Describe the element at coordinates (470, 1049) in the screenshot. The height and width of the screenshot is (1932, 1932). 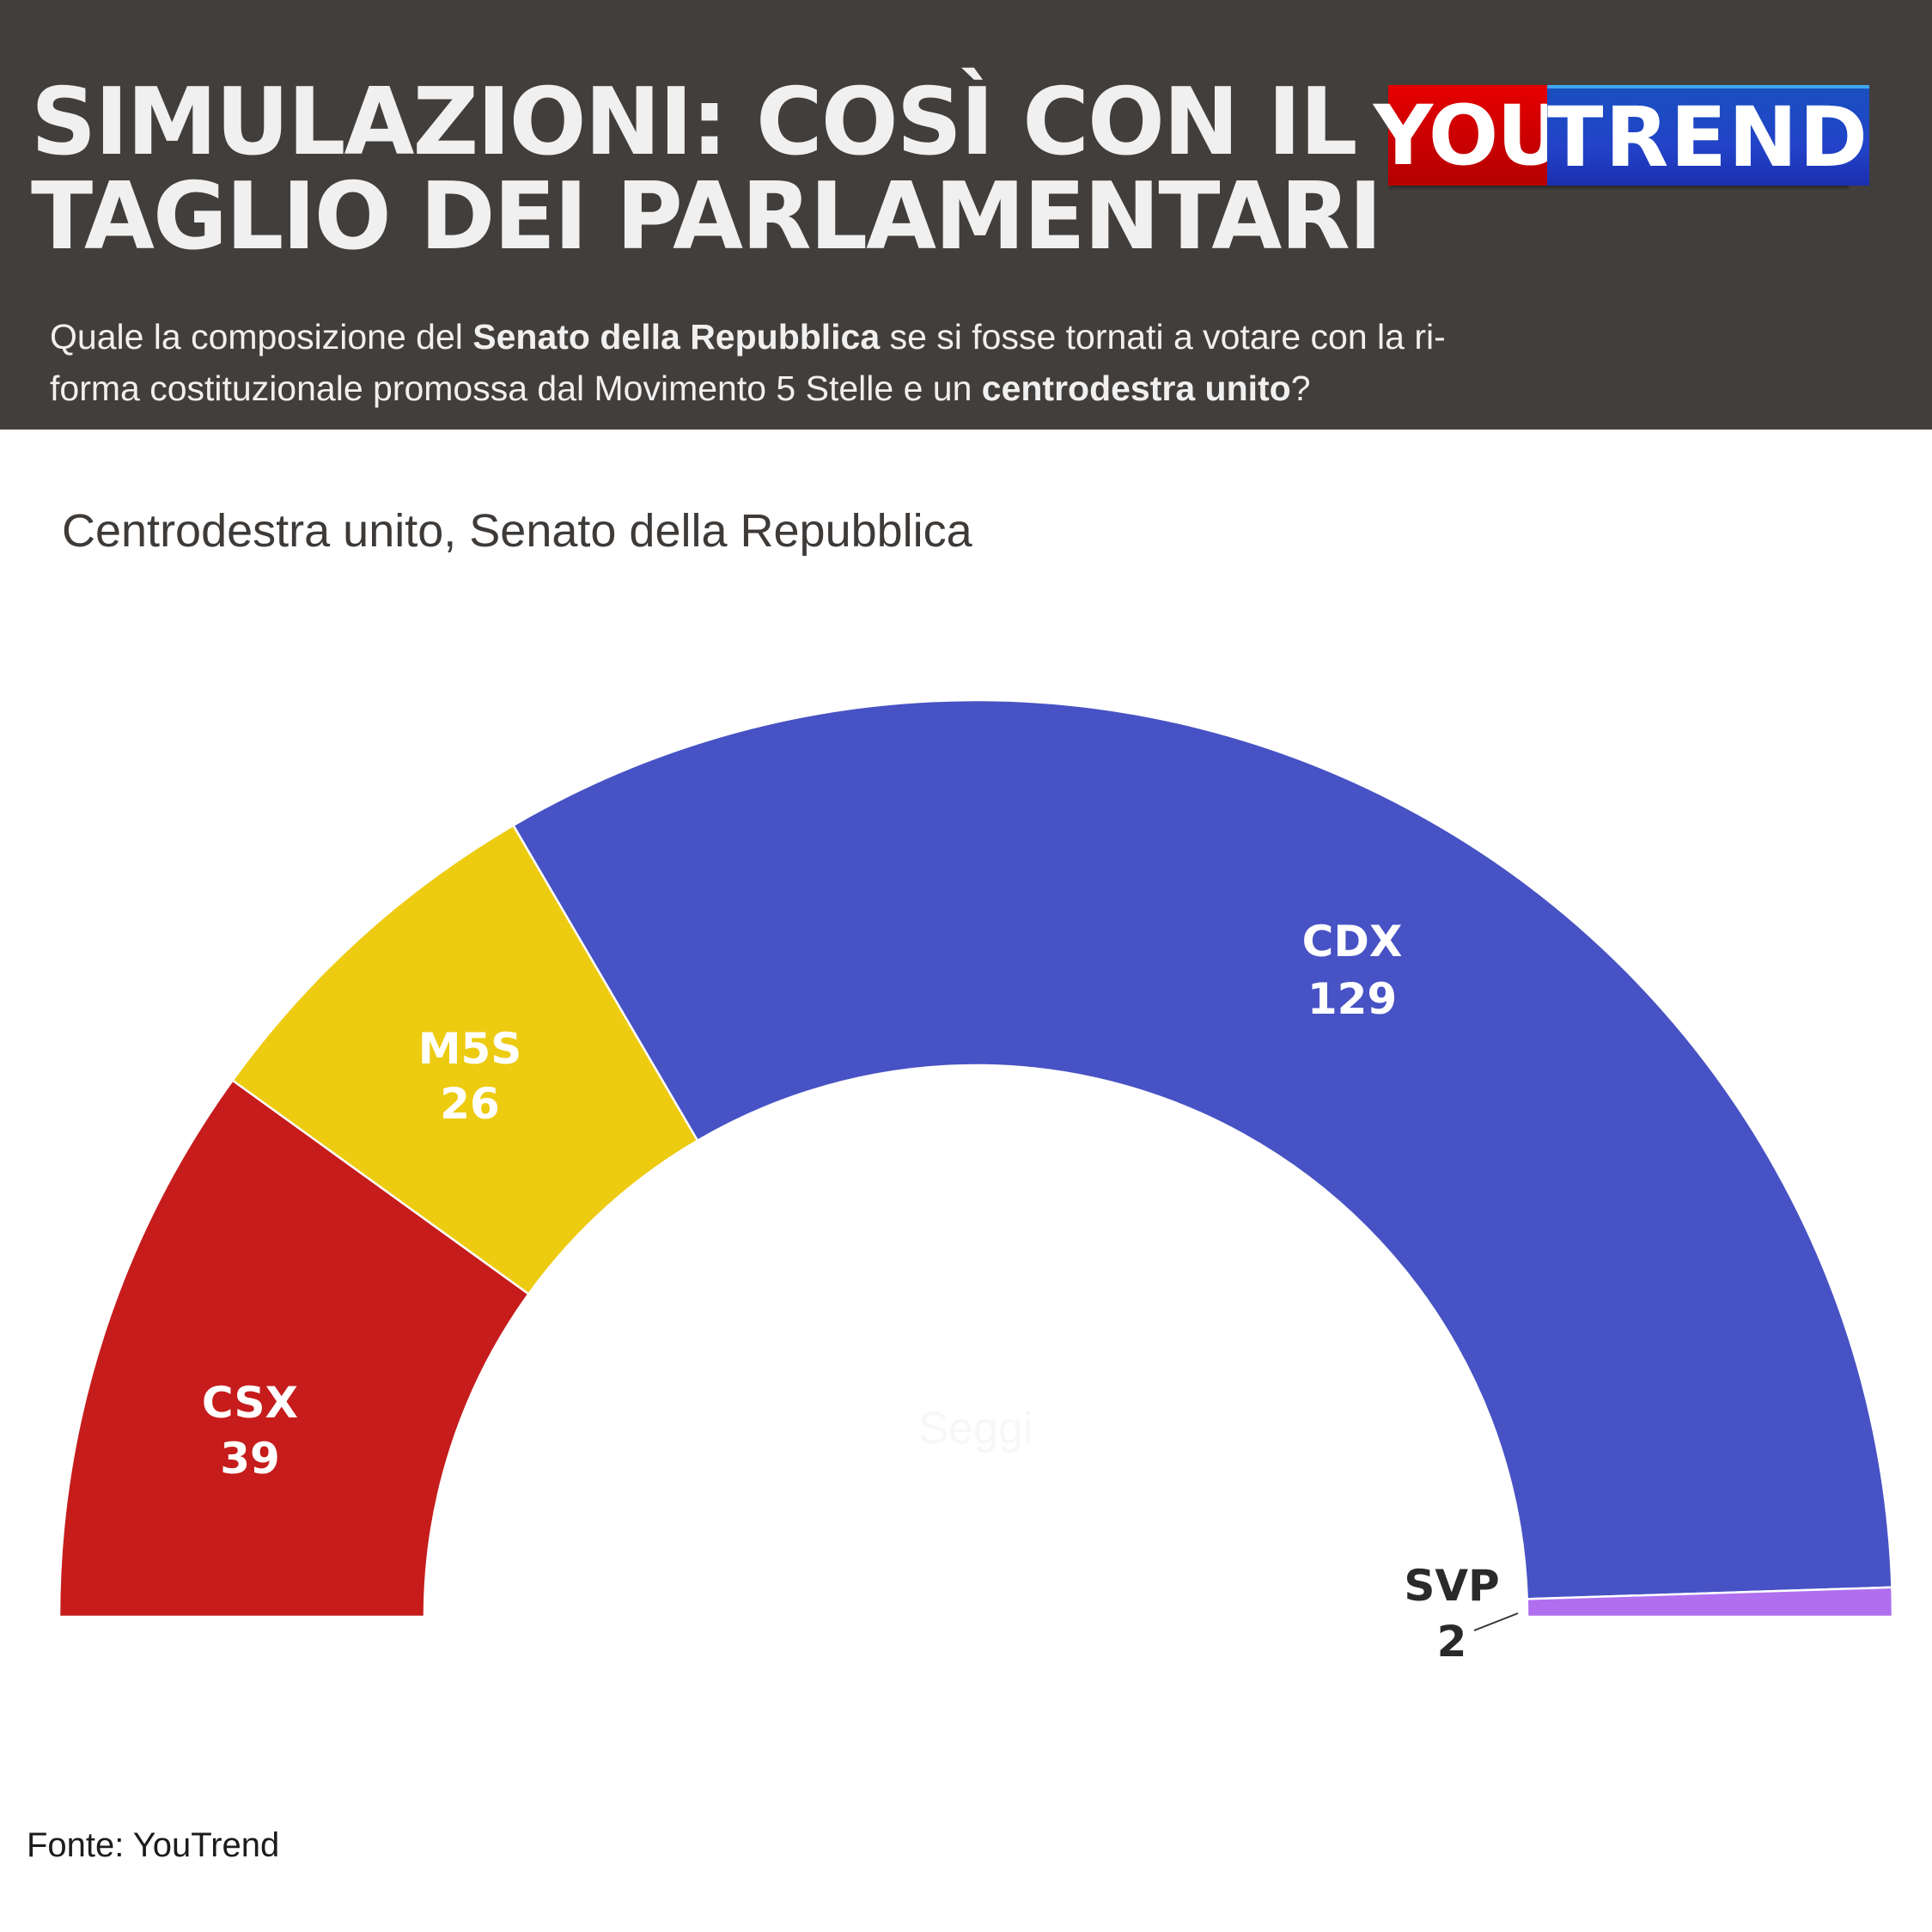
I see `segment-label-m5s: M5S` at that location.